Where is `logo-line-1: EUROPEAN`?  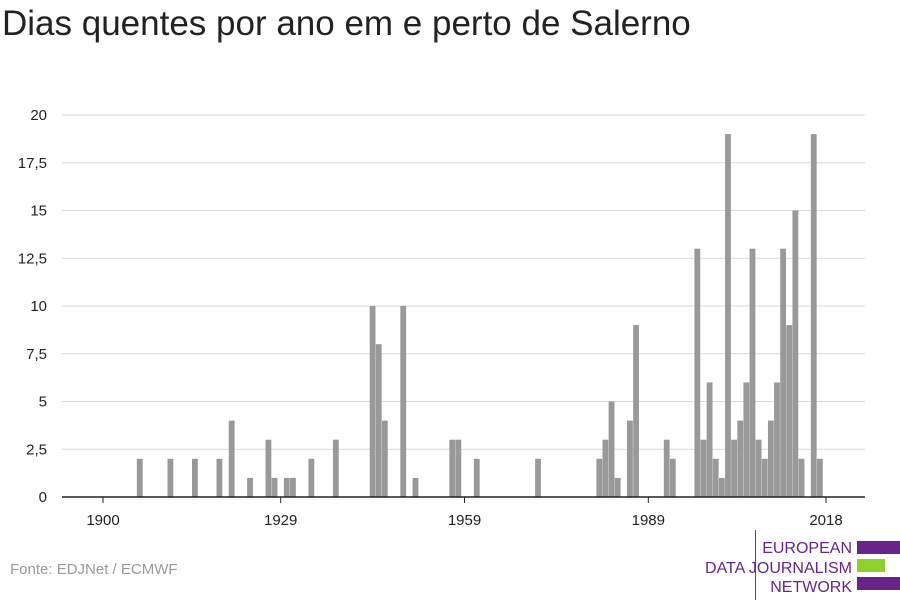
logo-line-1: EUROPEAN is located at coordinates (807, 548).